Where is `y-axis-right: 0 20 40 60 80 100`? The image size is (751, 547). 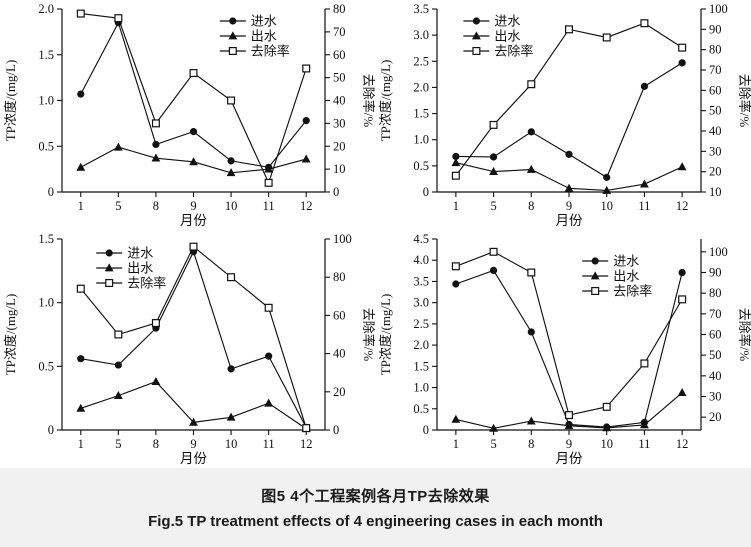 y-axis-right: 0 20 40 60 80 100 is located at coordinates (338, 334).